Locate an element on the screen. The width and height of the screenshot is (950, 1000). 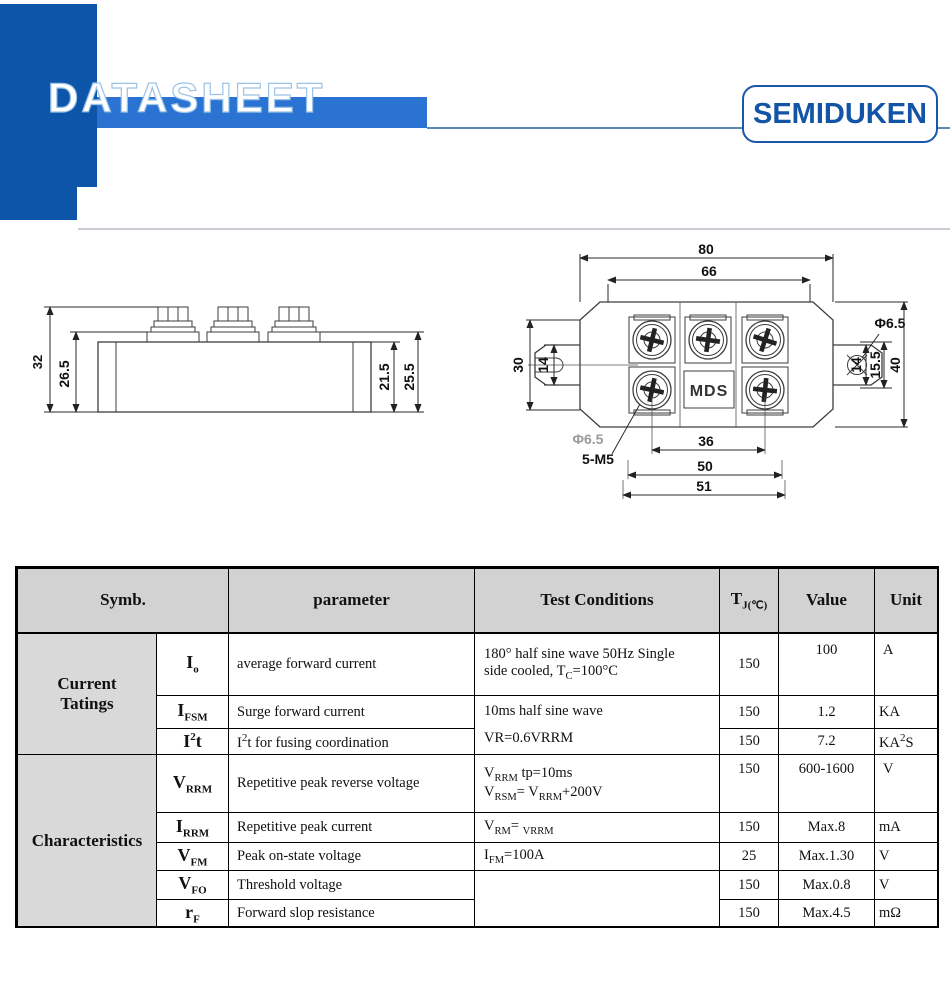
symbol-cell: VFO is located at coordinates (192, 885).